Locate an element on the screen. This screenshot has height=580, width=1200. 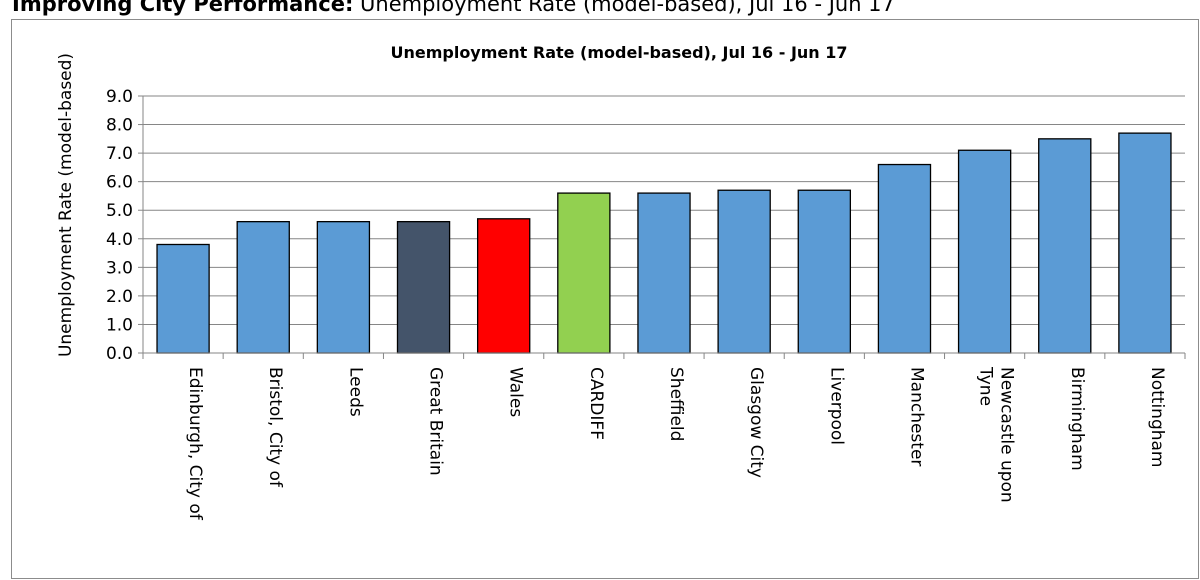
x-tick-label: Bristol, City of is located at coordinates (275, 427).